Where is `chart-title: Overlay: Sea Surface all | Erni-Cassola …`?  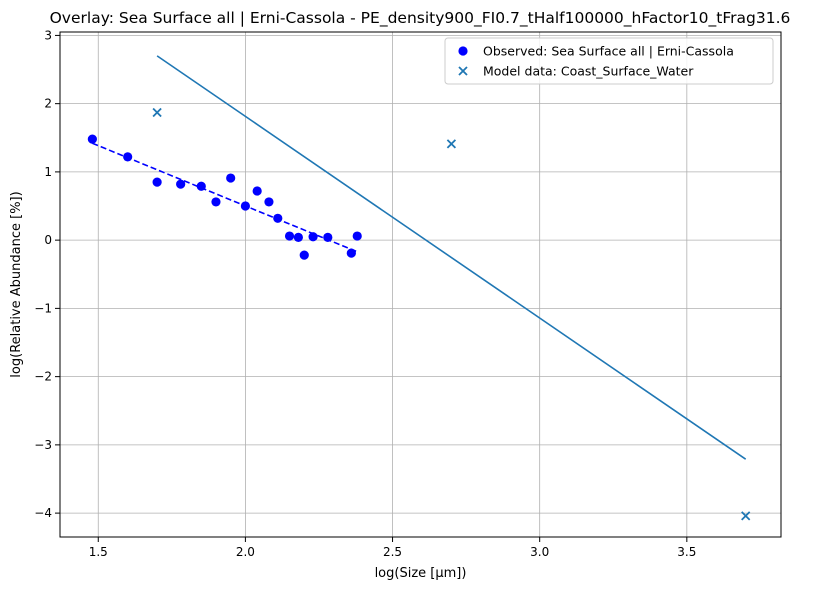
chart-title: Overlay: Sea Surface all | Erni-Cassola … is located at coordinates (420, 18).